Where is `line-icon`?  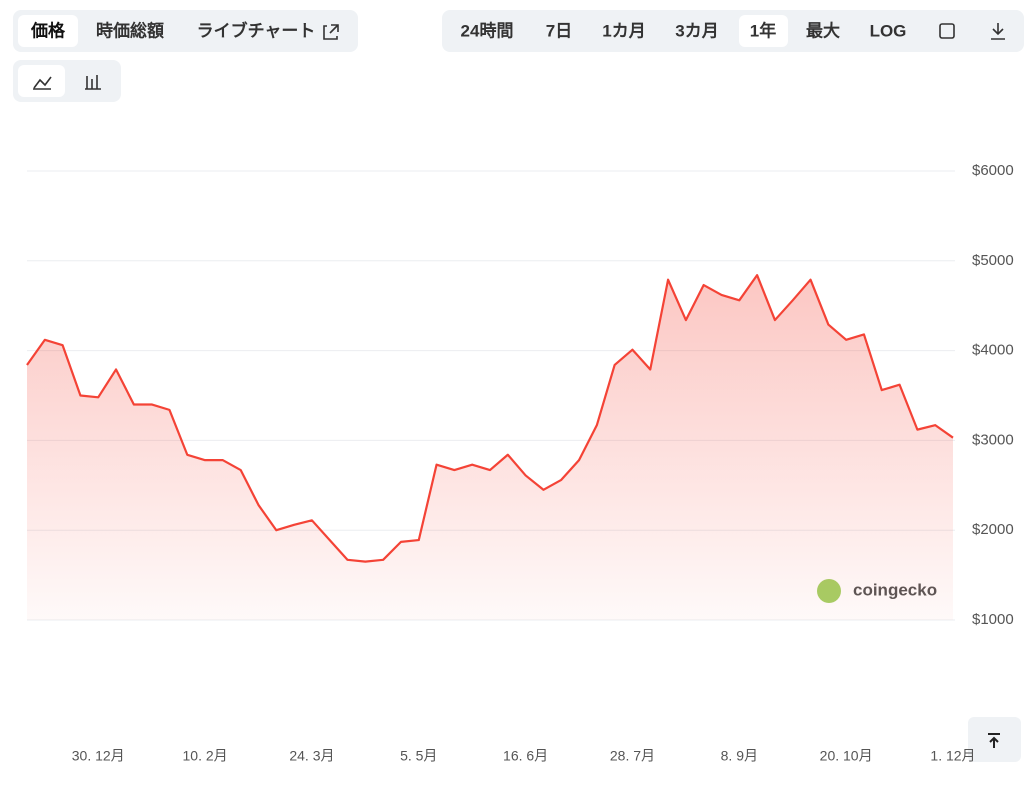 line-icon is located at coordinates (42, 83).